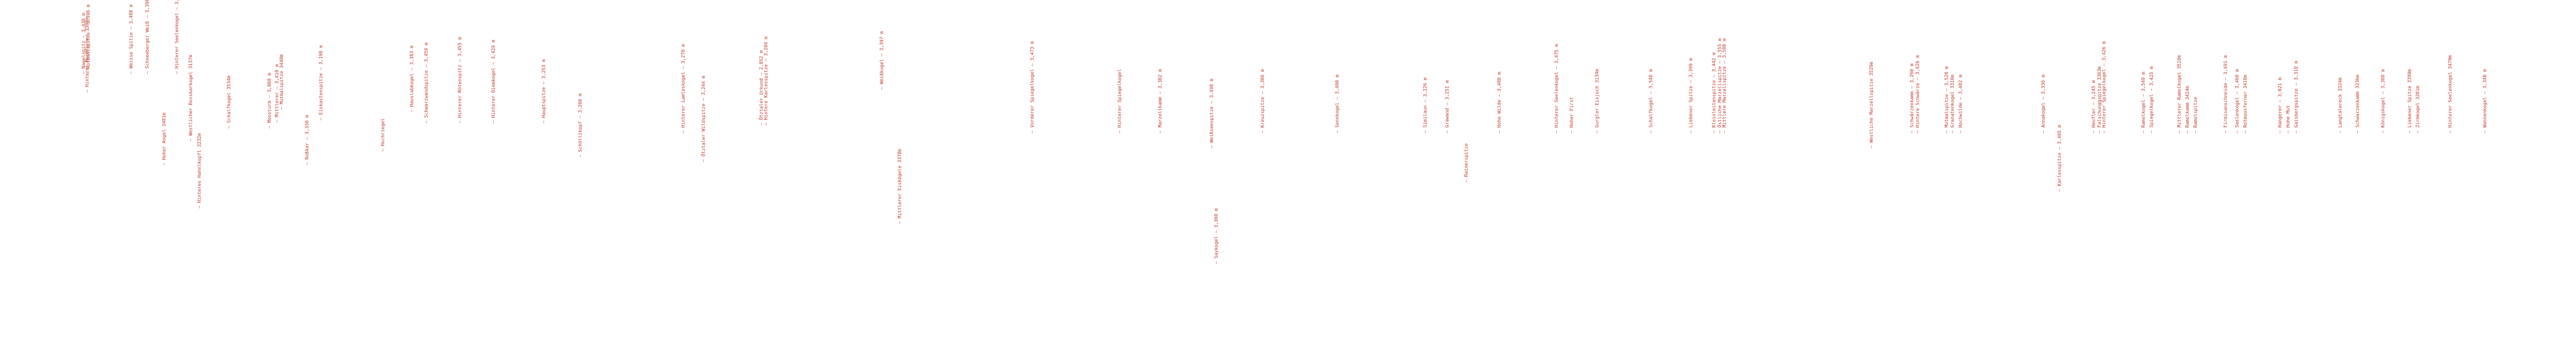 The image size is (2576, 359). What do you see at coordinates (2357, 103) in the screenshot?
I see `peak-label: — Schwarzenkamm 3236m` at bounding box center [2357, 103].